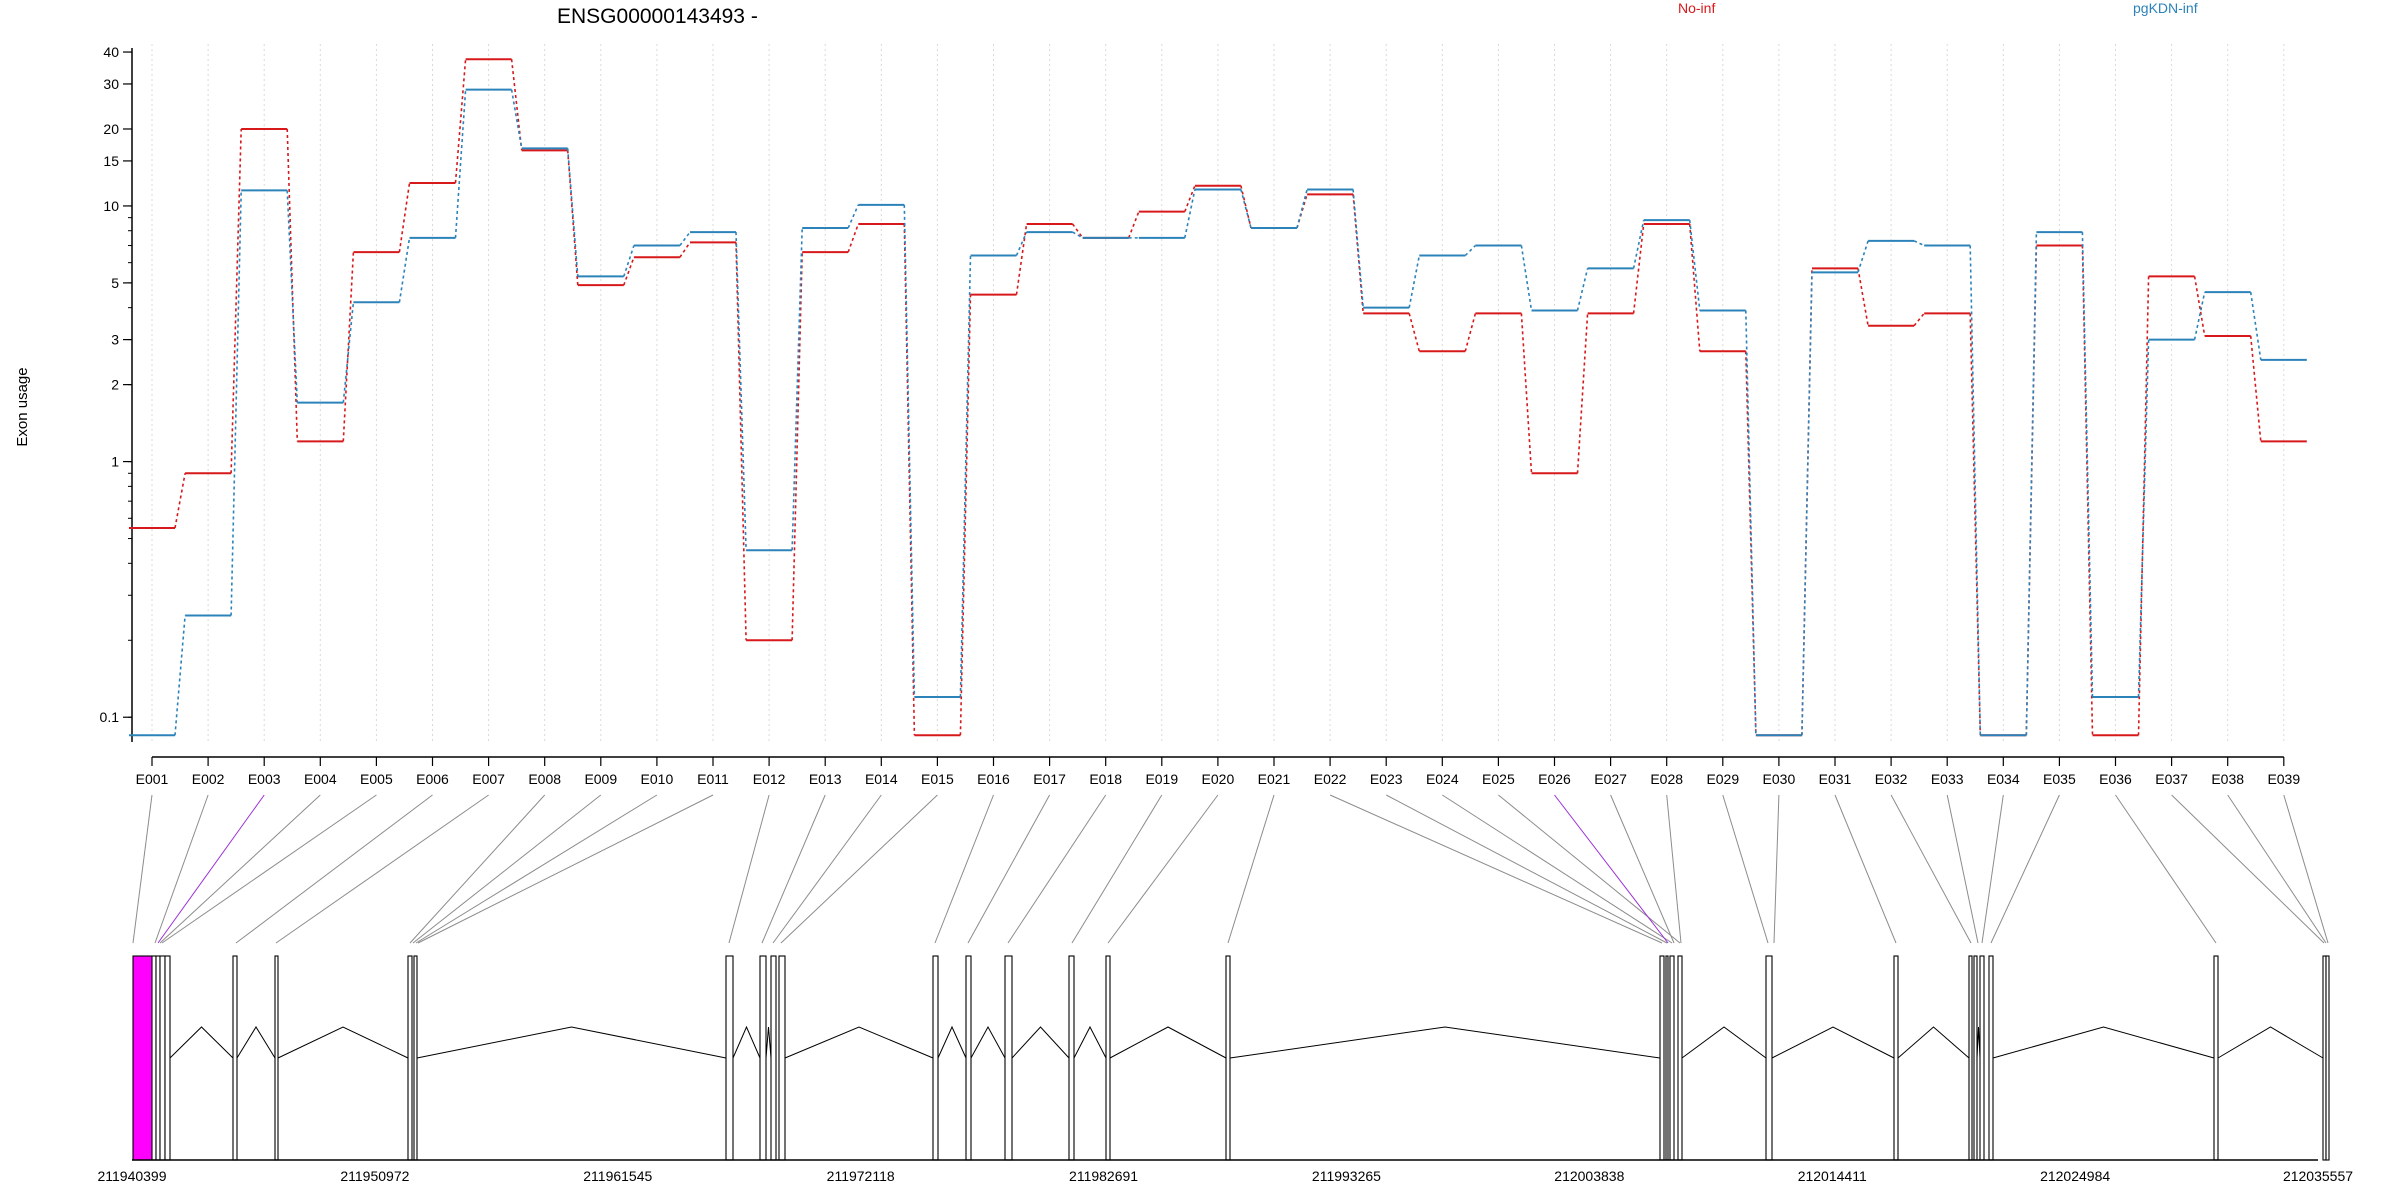 The height and width of the screenshot is (1200, 2400). Describe the element at coordinates (1666, 779) in the screenshot. I see `x-tick-label: E028` at that location.